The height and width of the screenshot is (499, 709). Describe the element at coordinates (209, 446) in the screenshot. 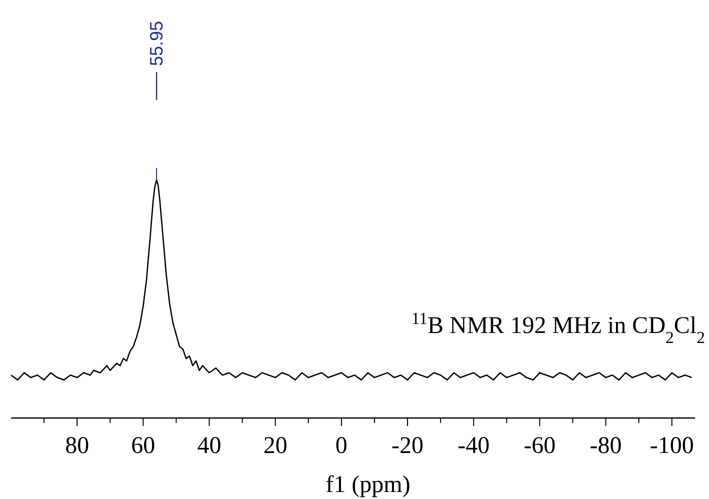

I see `x-tick-label: 40` at that location.